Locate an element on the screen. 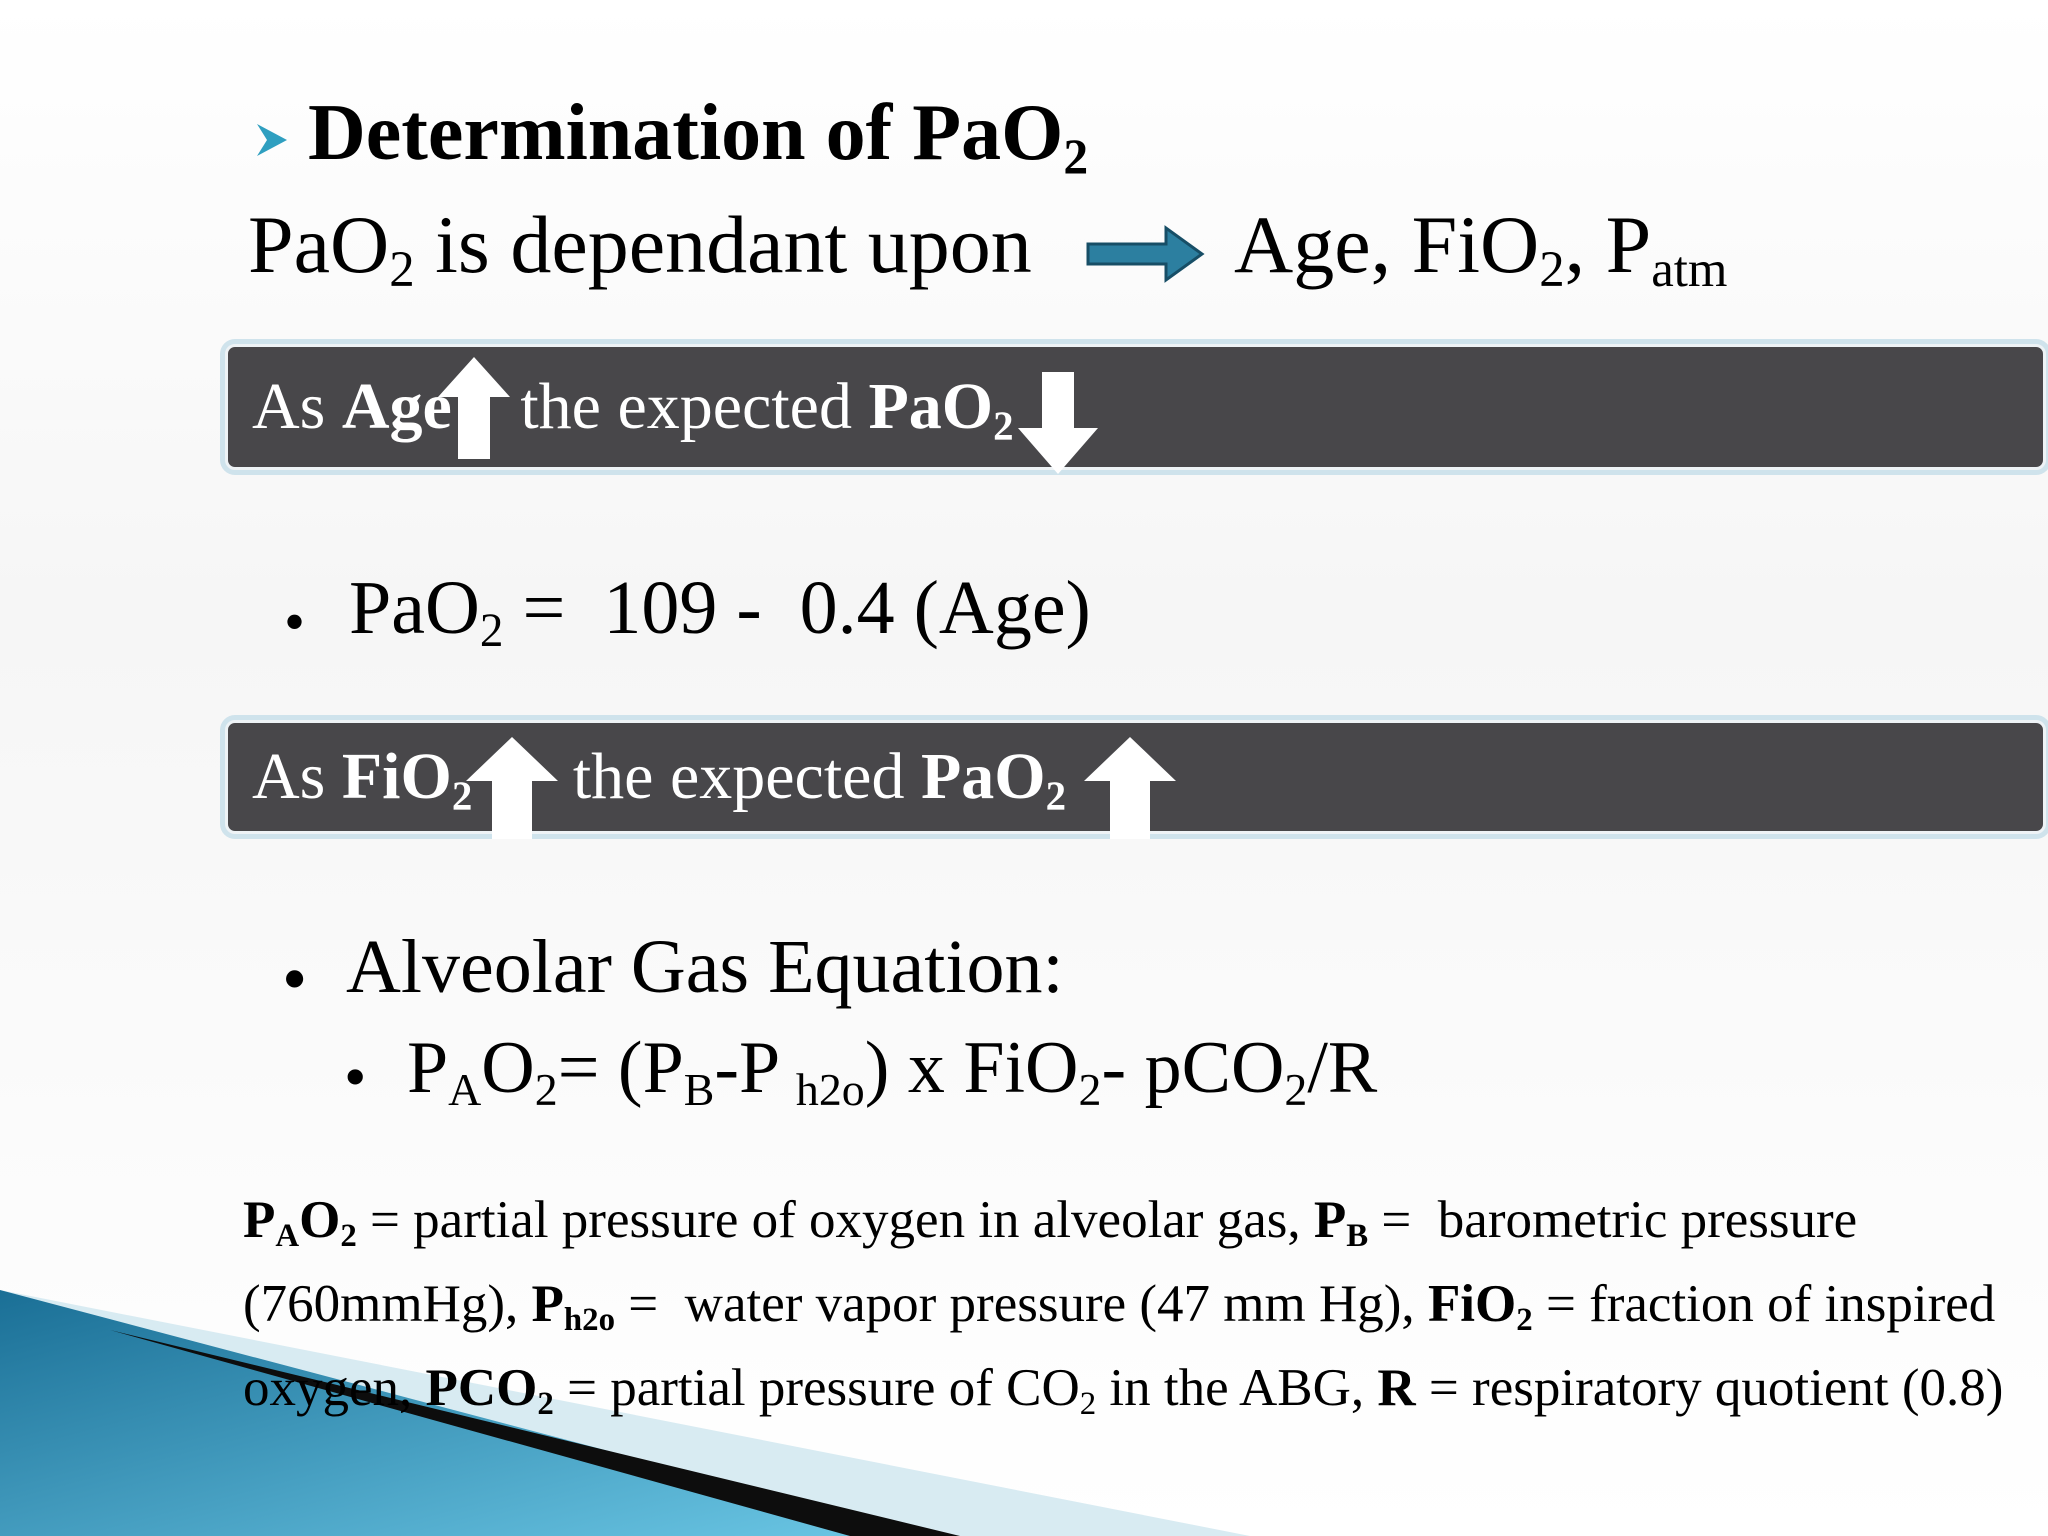 Image resolution: width=2048 pixels, height=1536 pixels. bullet-arrow is located at coordinates (272, 140).